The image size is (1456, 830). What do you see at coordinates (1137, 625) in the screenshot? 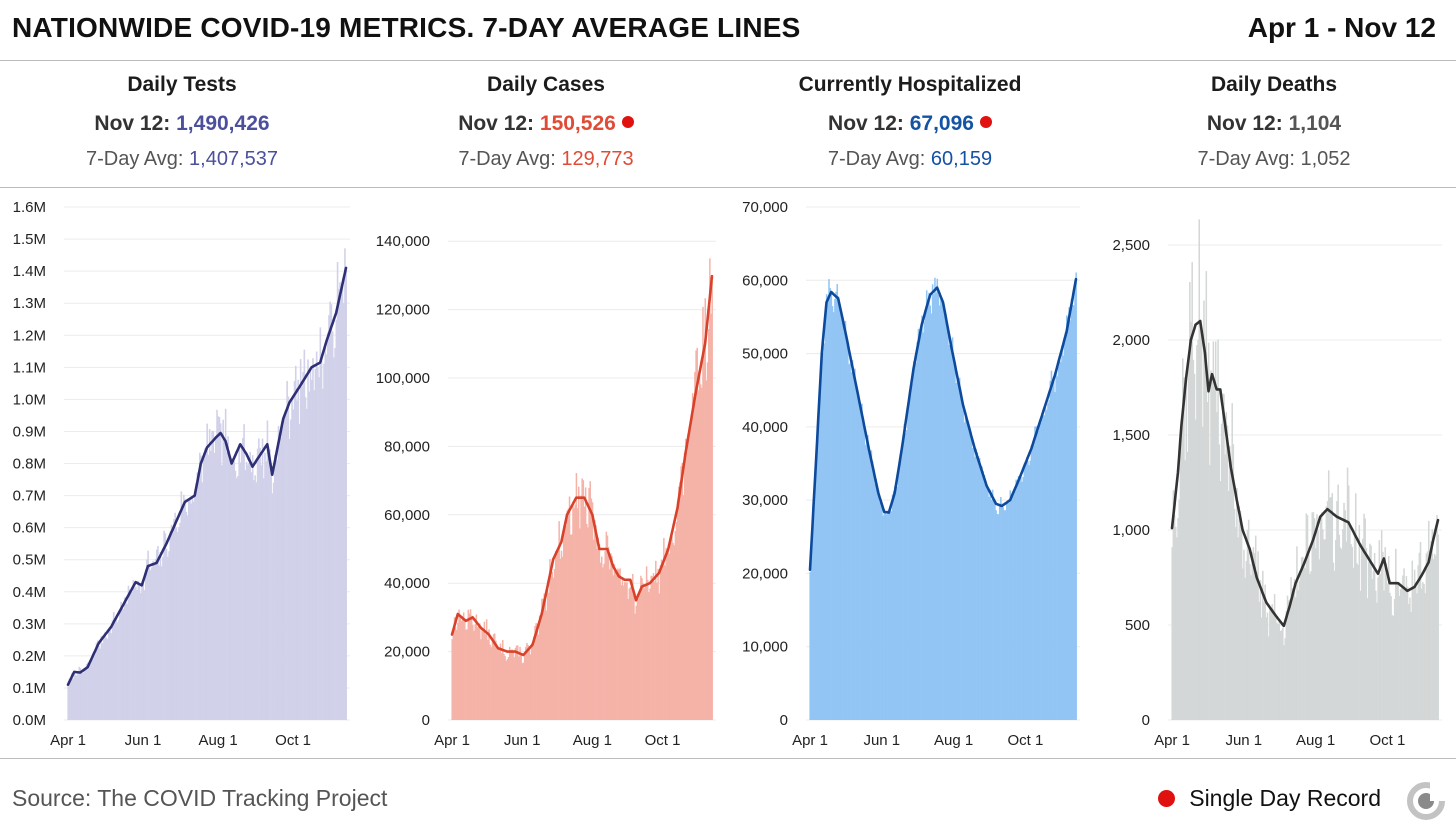
I see `y-tick-label: 500` at bounding box center [1137, 625].